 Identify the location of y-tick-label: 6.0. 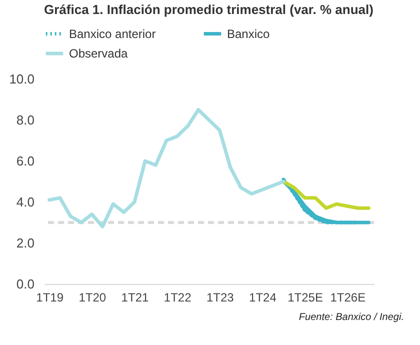
(25, 161).